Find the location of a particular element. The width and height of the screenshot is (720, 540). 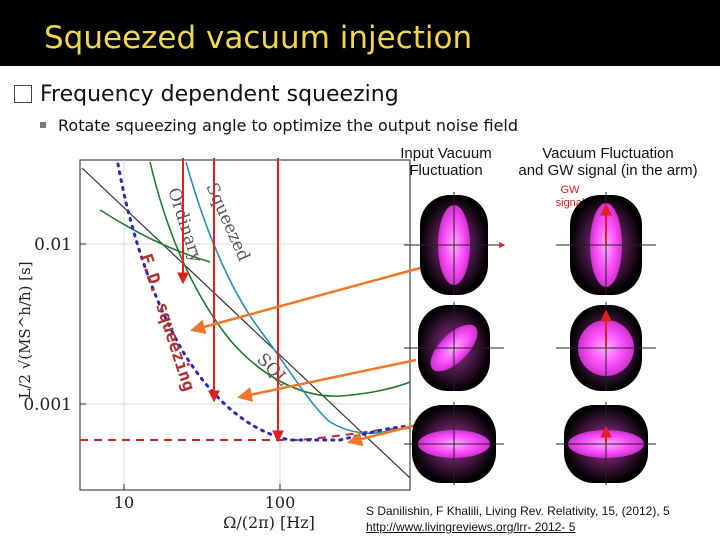

input-header-line1: Input Vacuum is located at coordinates (445, 153).